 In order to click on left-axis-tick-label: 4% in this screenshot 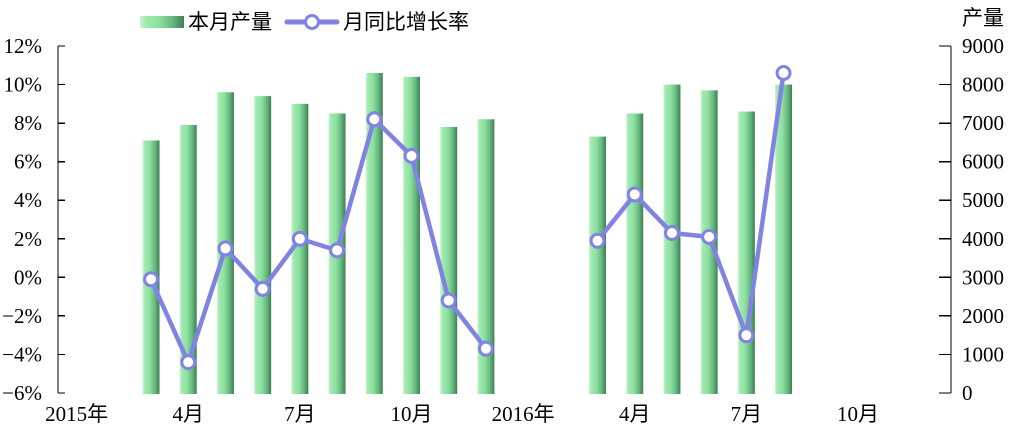, I will do `click(28, 200)`.